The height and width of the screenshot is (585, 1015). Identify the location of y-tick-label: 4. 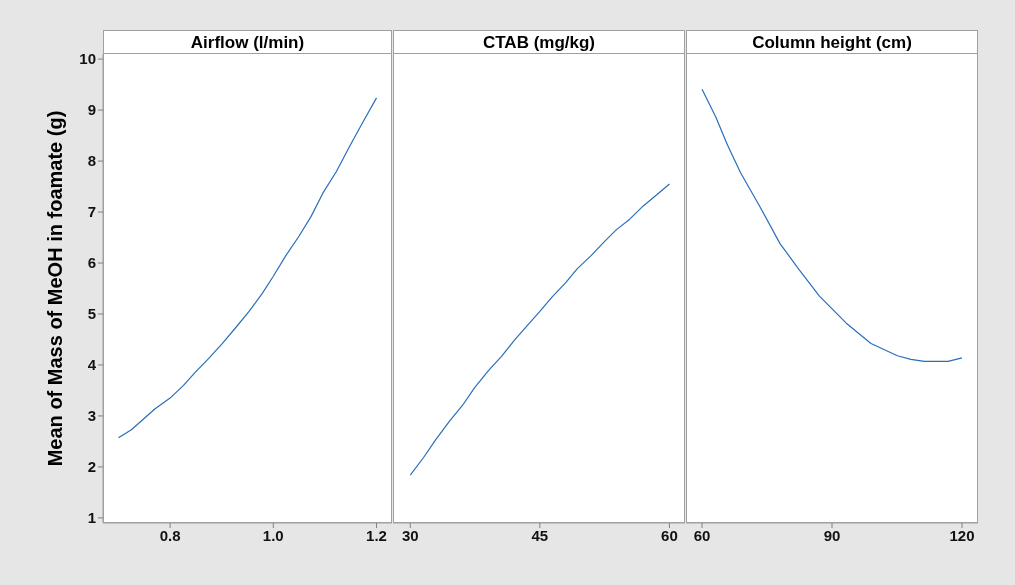
(92, 365).